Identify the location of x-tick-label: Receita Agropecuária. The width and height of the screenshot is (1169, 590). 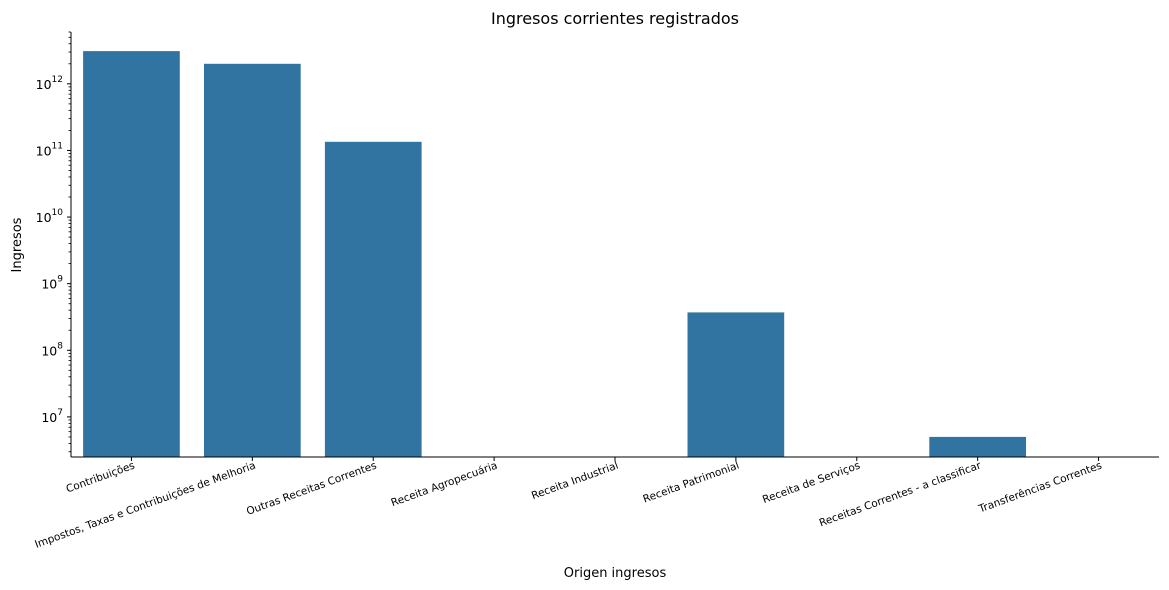
(444, 485).